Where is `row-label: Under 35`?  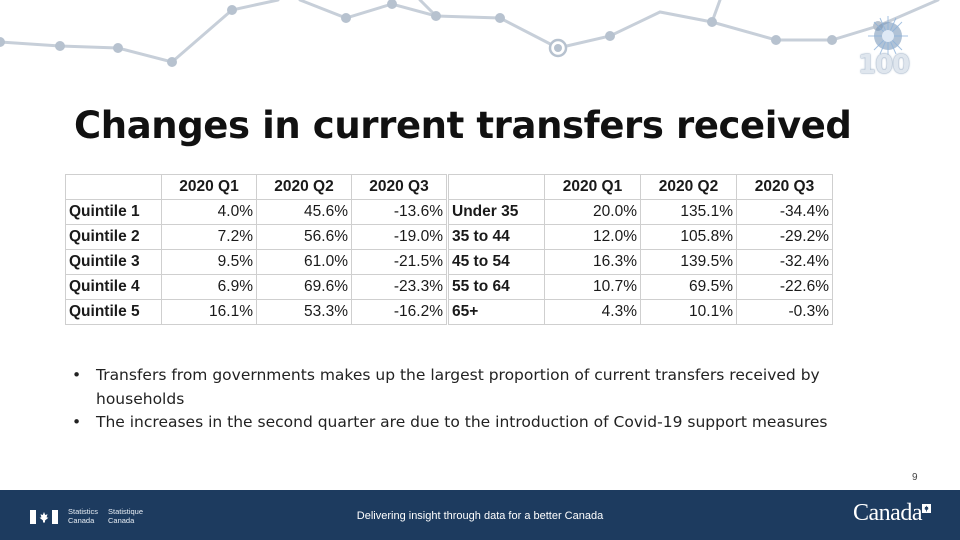 row-label: Under 35 is located at coordinates (496, 212).